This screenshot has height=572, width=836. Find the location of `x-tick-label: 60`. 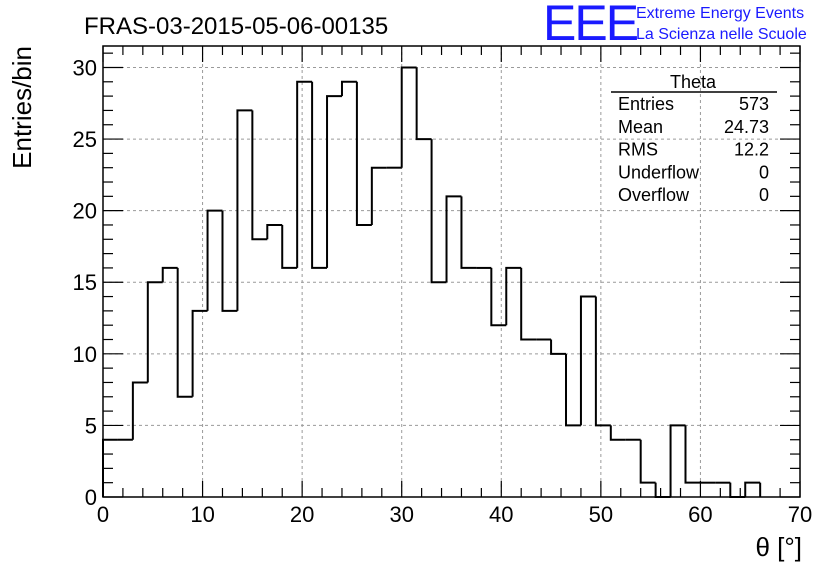

x-tick-label: 60 is located at coordinates (700, 514).